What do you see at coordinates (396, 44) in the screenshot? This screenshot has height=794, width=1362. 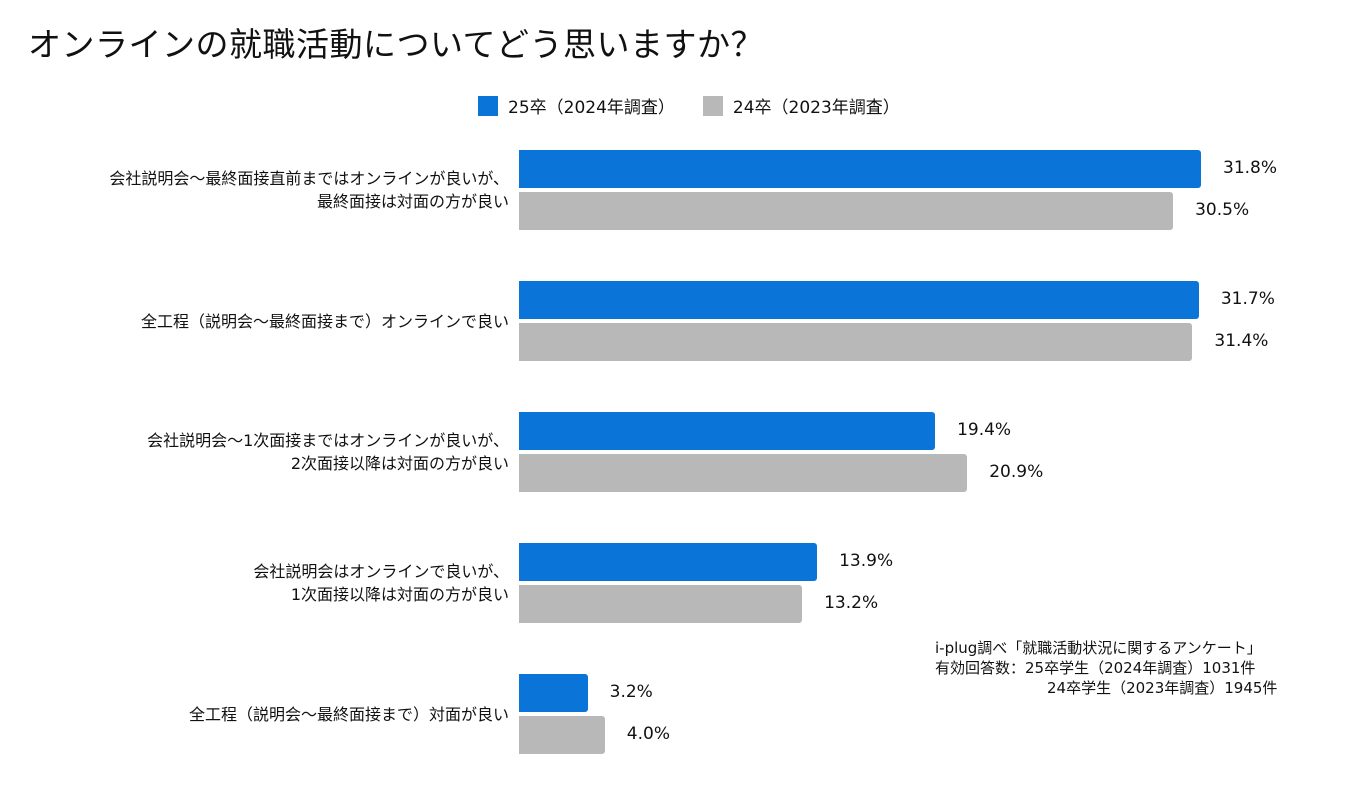 I see `chart-title: オンラインの就職活動についてどう思いますか？` at bounding box center [396, 44].